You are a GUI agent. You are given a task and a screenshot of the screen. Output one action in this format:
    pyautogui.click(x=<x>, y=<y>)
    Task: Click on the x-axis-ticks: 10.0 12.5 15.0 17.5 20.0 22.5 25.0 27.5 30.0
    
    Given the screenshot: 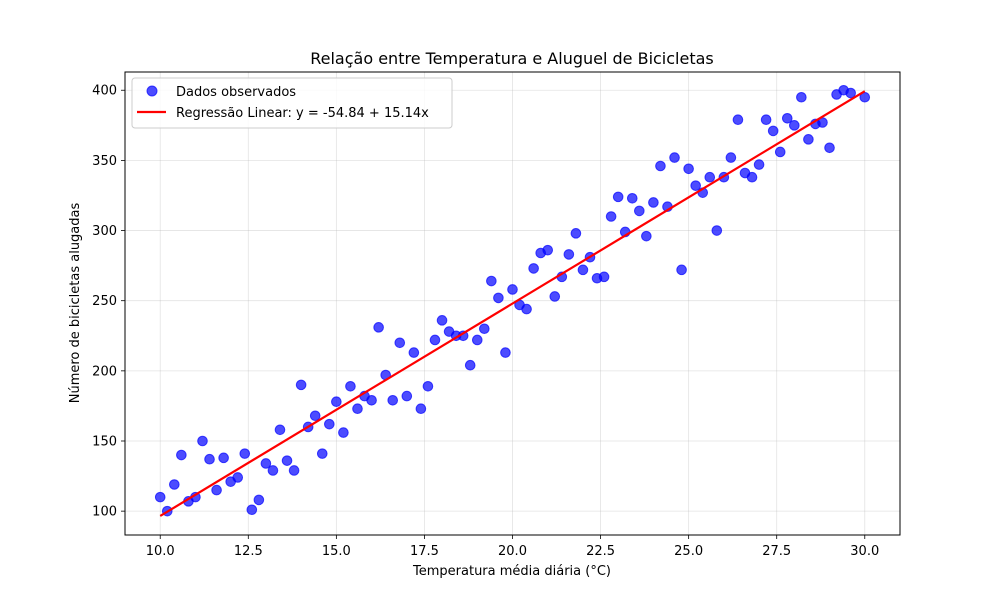 What is the action you would take?
    pyautogui.click(x=512, y=547)
    